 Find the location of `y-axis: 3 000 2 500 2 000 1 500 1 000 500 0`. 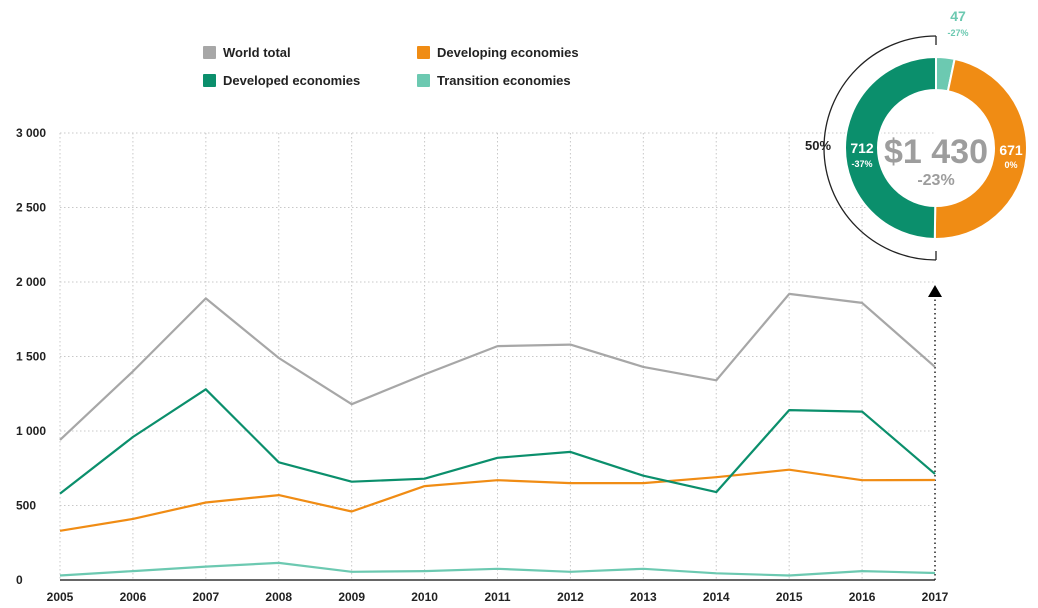

y-axis: 3 000 2 500 2 000 1 500 1 000 500 0 is located at coordinates (31, 356).